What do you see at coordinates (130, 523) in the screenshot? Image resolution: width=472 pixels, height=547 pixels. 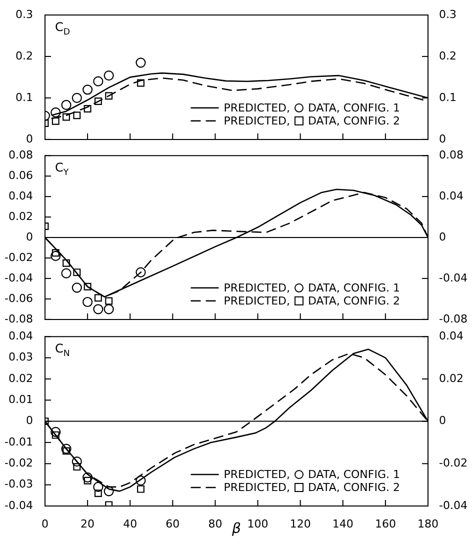 I see `x-tick-label: 40` at bounding box center [130, 523].